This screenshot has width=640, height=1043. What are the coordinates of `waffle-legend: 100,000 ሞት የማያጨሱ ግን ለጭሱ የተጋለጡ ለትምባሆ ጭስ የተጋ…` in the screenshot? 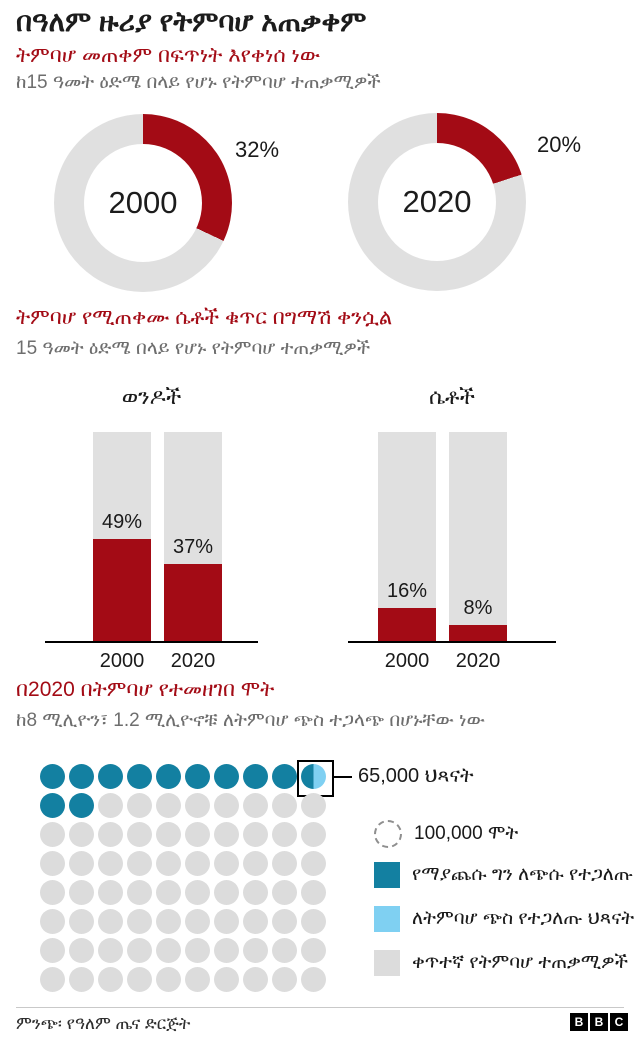 It's located at (505, 902).